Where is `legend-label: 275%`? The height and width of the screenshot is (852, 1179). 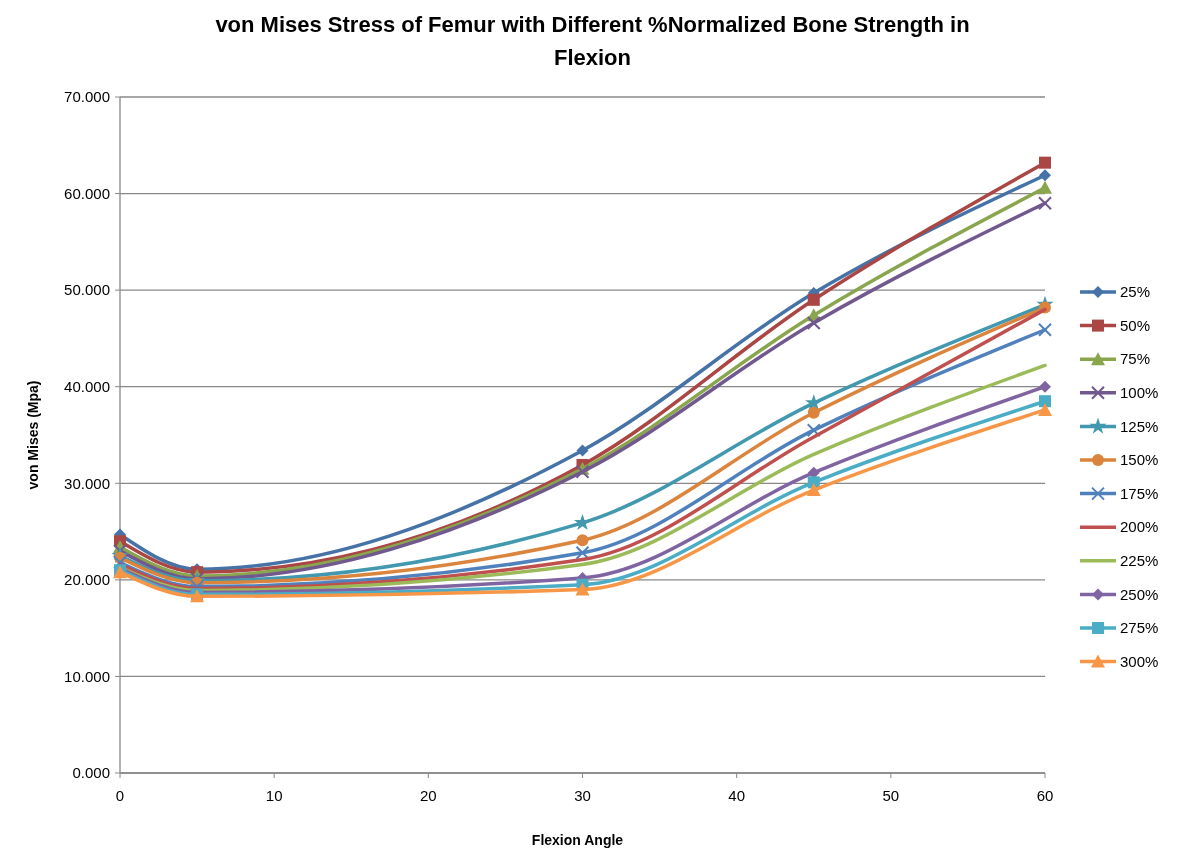 legend-label: 275% is located at coordinates (1139, 628).